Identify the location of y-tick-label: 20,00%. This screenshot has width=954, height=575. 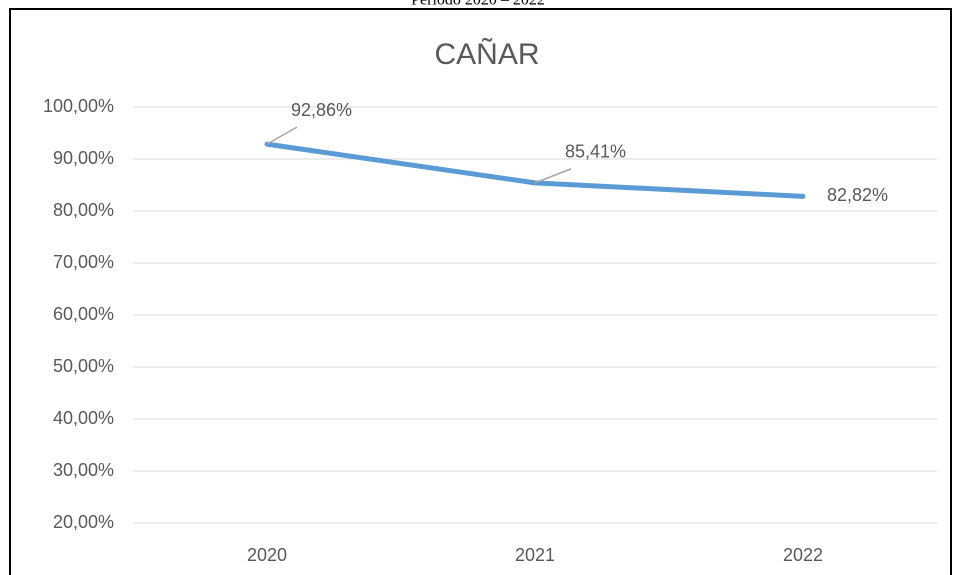
(83, 522).